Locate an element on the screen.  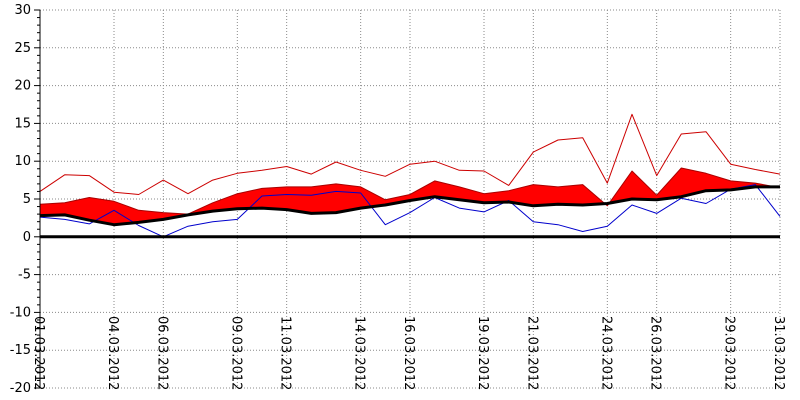
x-tick-label: 31.03.2012 is located at coordinates (778, 353).